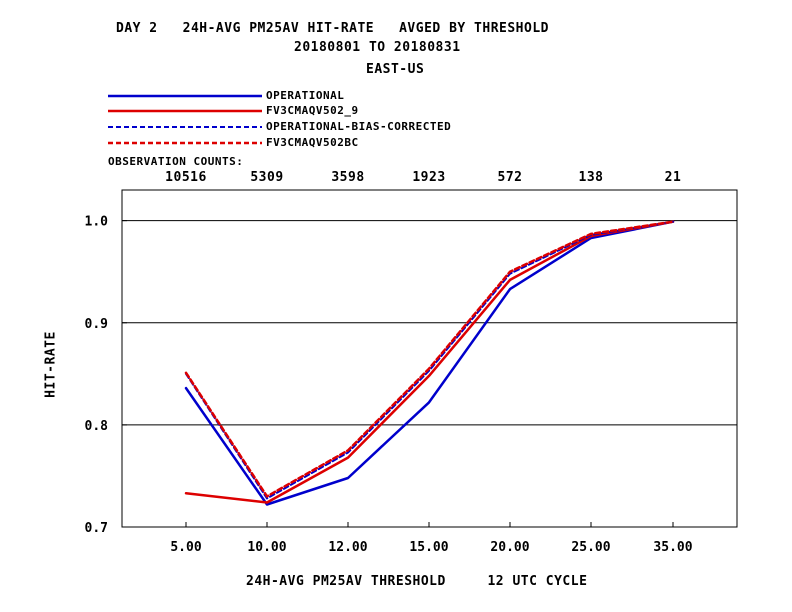  Describe the element at coordinates (509, 547) in the screenshot. I see `x-tick-label: 20.00` at that location.